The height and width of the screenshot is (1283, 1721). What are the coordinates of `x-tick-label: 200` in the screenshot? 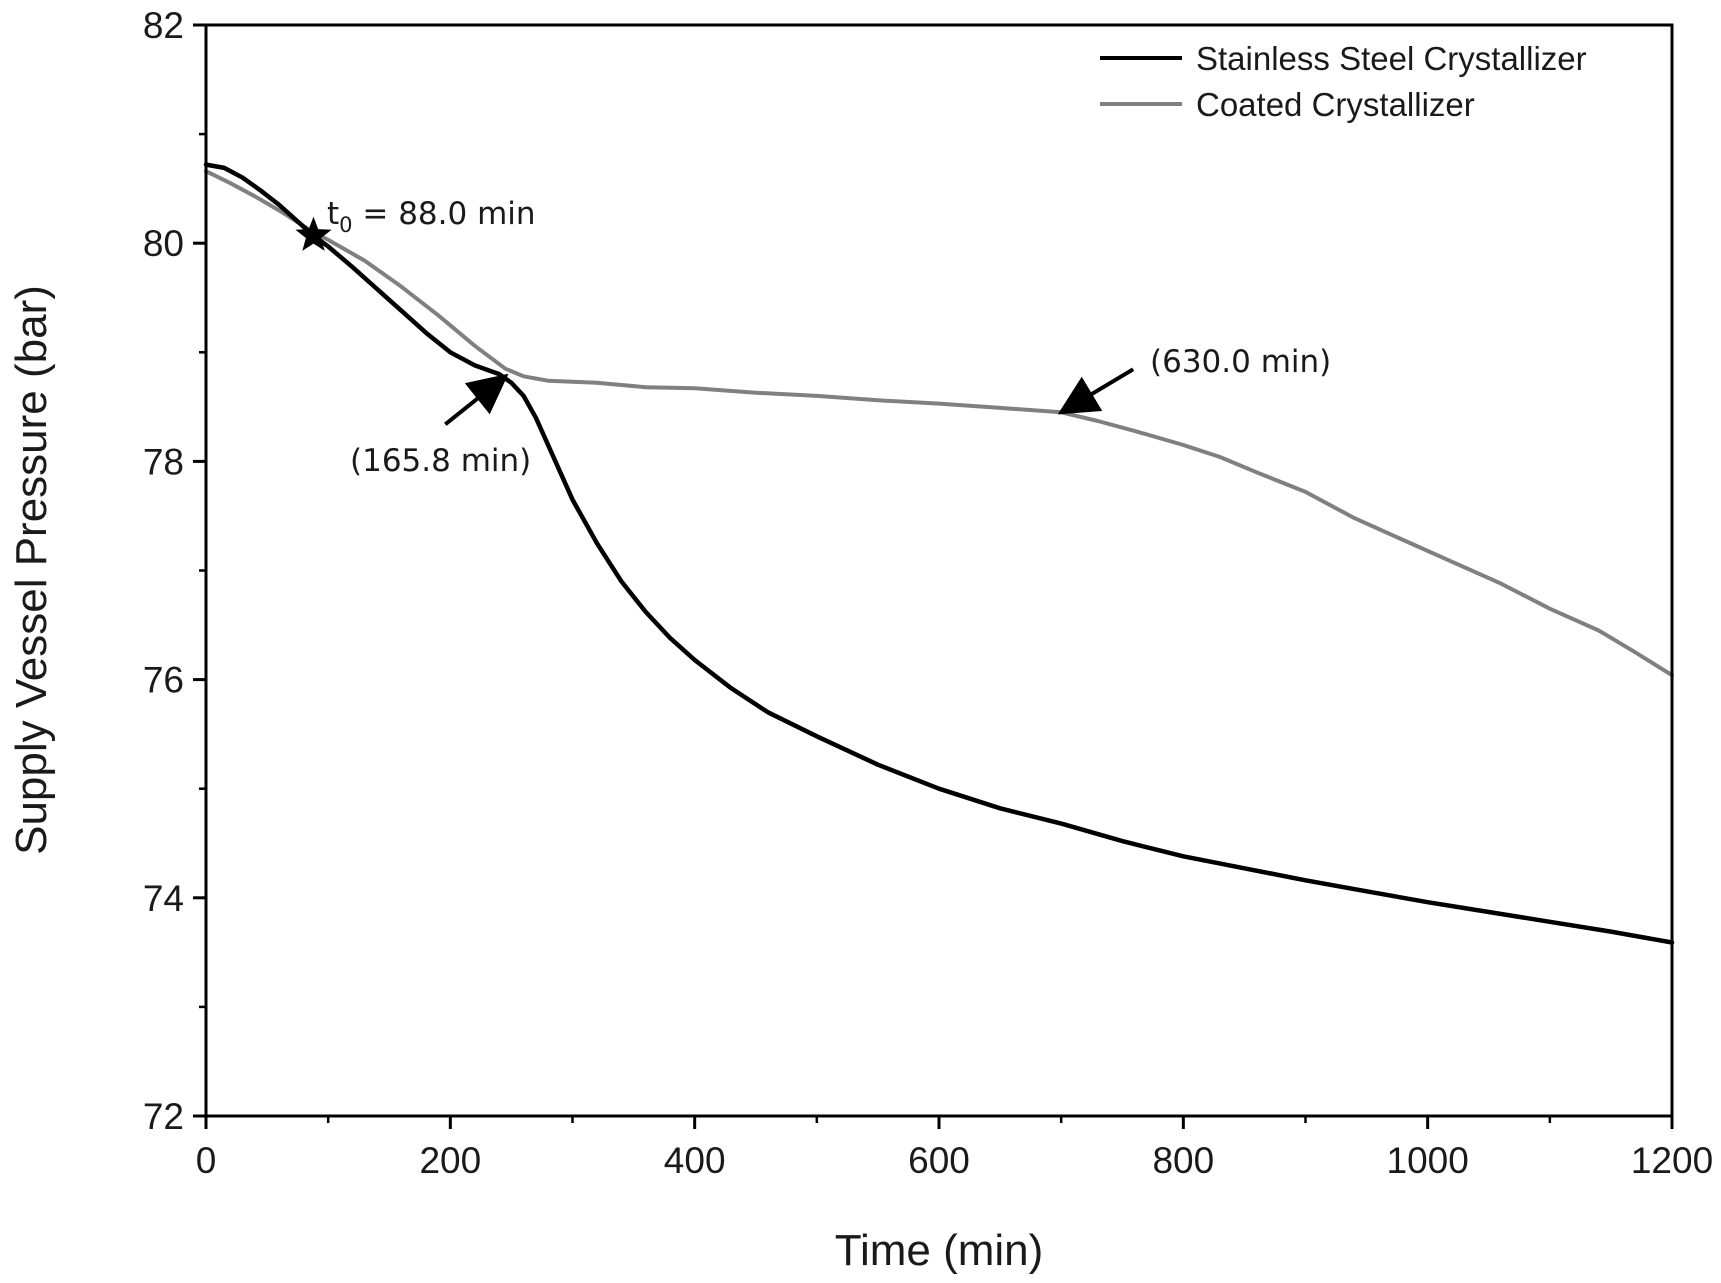 It's located at (450, 1160).